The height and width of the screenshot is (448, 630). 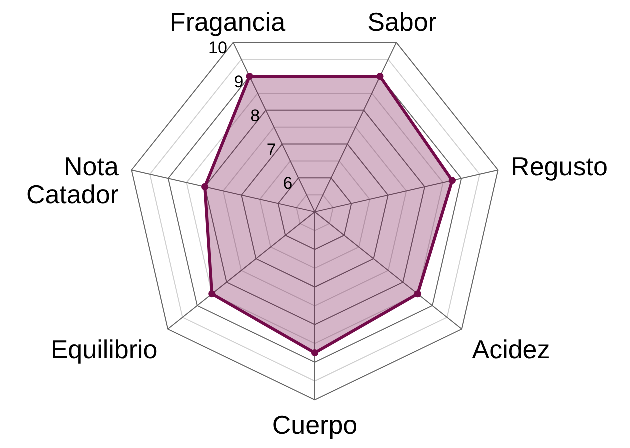 What do you see at coordinates (218, 48) in the screenshot?
I see `y-tick-label: 10` at bounding box center [218, 48].